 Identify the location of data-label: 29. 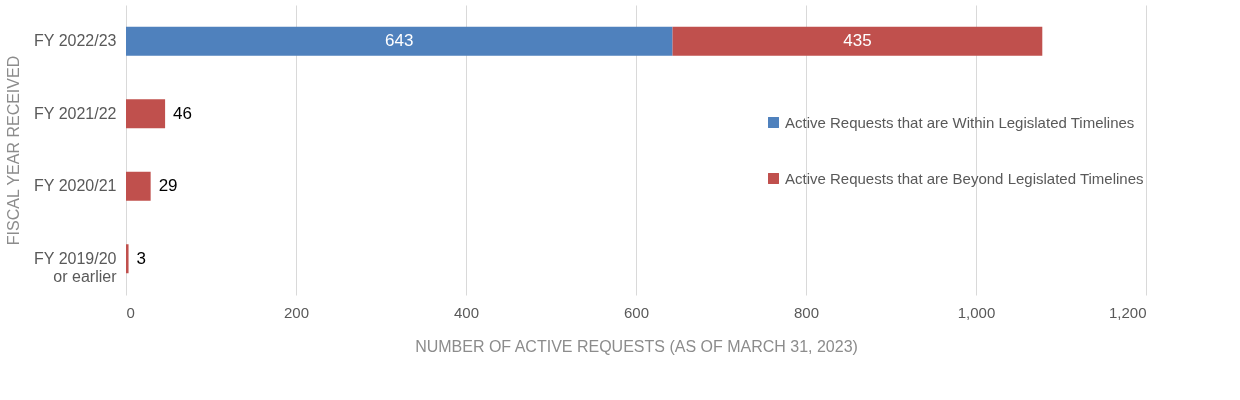
(168, 186).